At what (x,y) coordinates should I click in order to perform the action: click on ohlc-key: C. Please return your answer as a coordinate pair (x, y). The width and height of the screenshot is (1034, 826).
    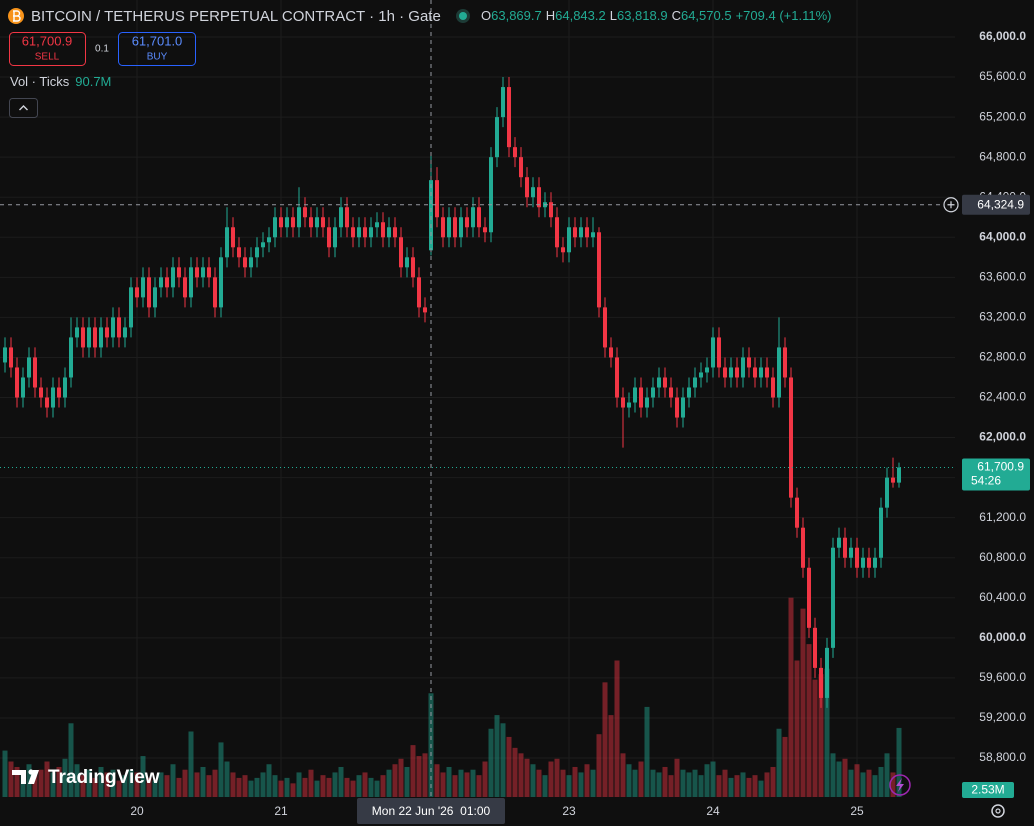
    Looking at the image, I should click on (676, 15).